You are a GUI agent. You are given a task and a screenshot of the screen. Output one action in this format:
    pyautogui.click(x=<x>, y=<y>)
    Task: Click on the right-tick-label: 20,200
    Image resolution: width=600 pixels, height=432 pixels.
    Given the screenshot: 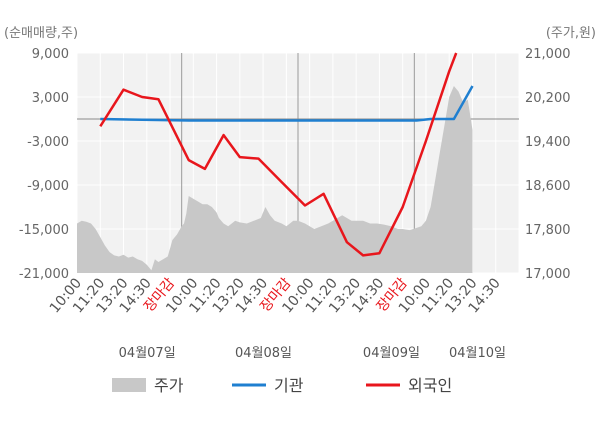 What is the action you would take?
    pyautogui.click(x=548, y=98)
    